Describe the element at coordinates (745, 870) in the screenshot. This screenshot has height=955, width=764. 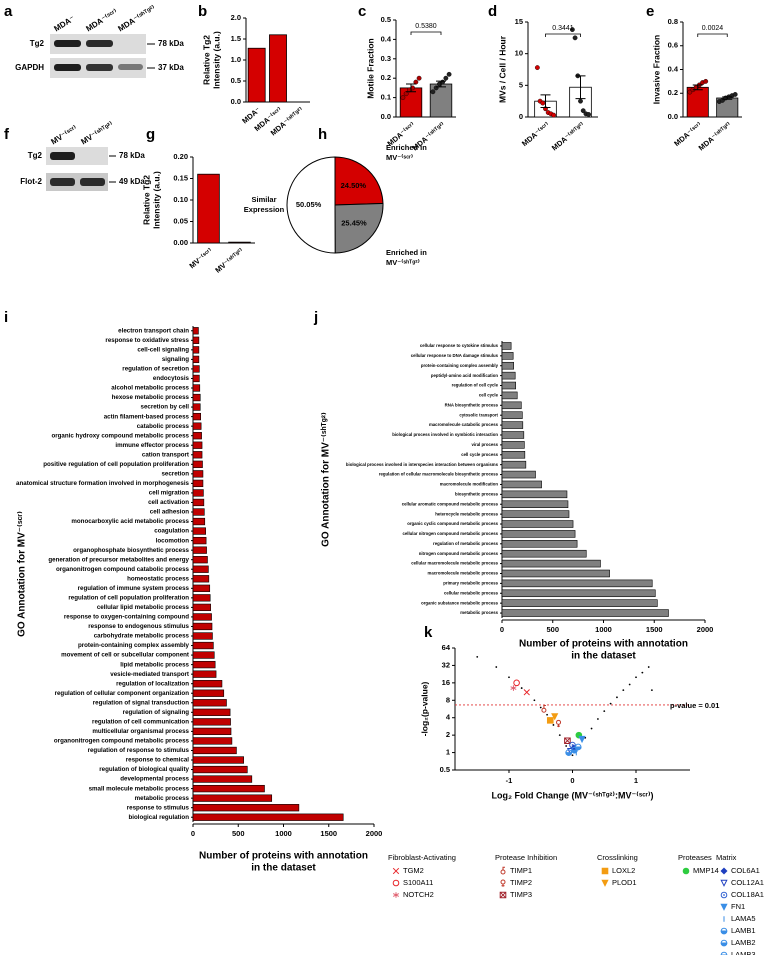
I see `legend-label: COL6A1` at that location.